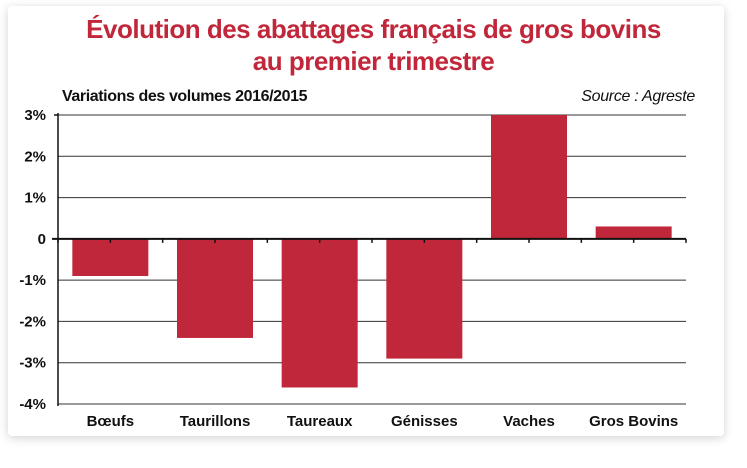  I want to click on x-category-label: Vaches, so click(529, 421).